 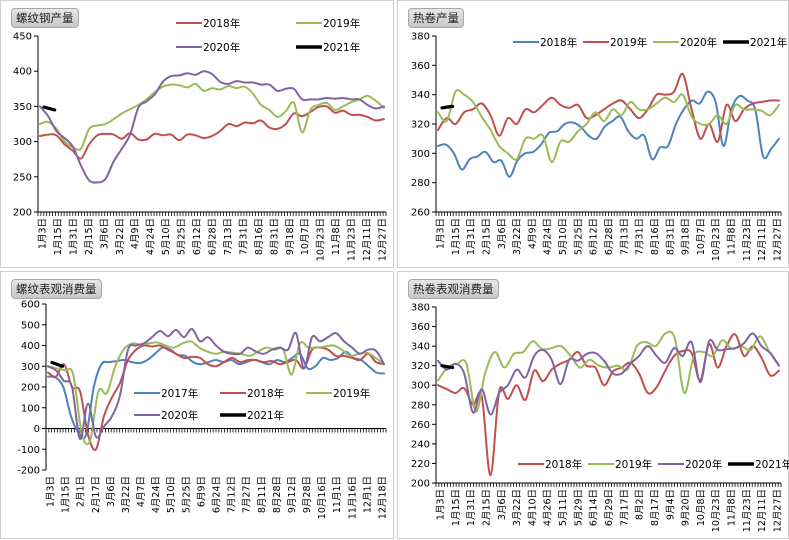 I want to click on x-tick-label: 11月1日, so click(x=337, y=494).